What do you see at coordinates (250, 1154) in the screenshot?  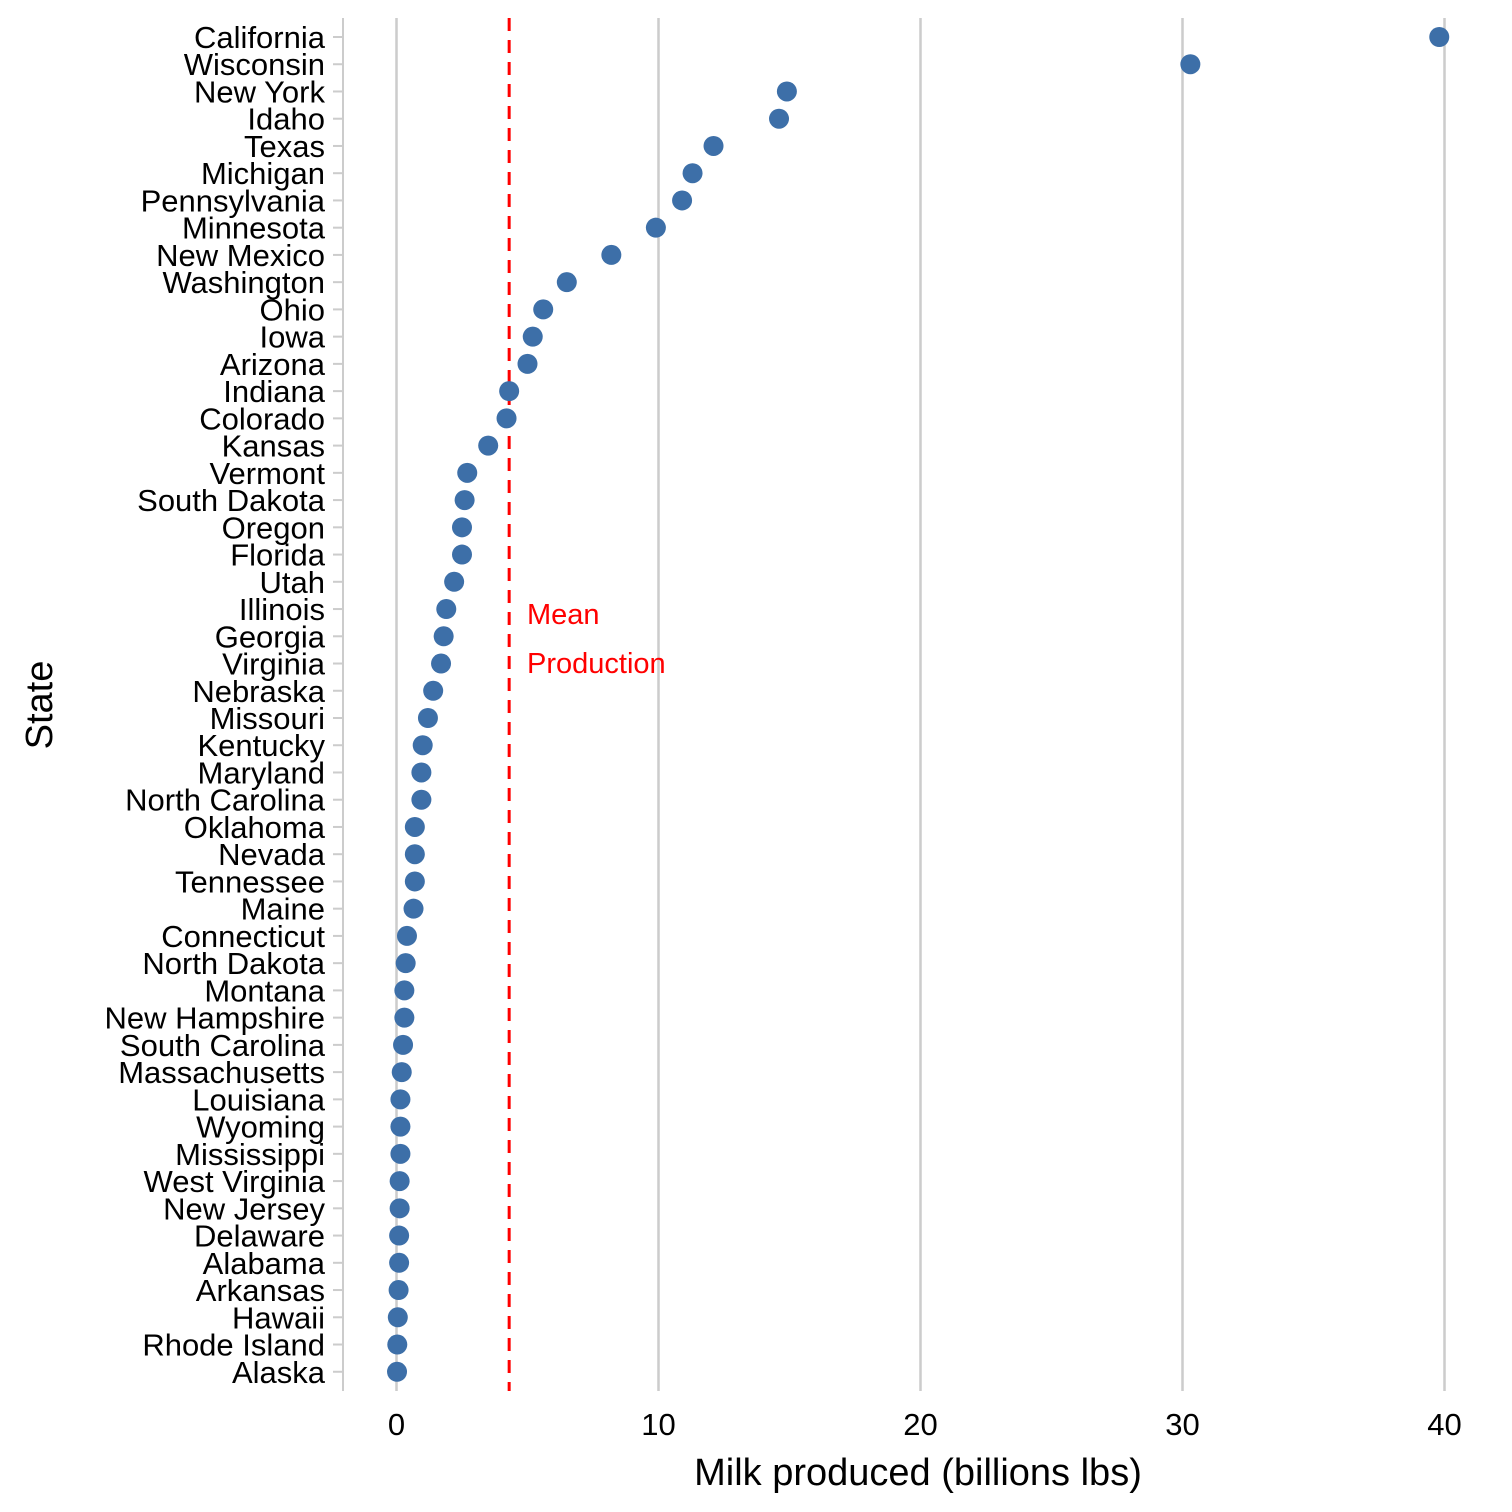 I see `y-tick-label: Mississippi` at bounding box center [250, 1154].